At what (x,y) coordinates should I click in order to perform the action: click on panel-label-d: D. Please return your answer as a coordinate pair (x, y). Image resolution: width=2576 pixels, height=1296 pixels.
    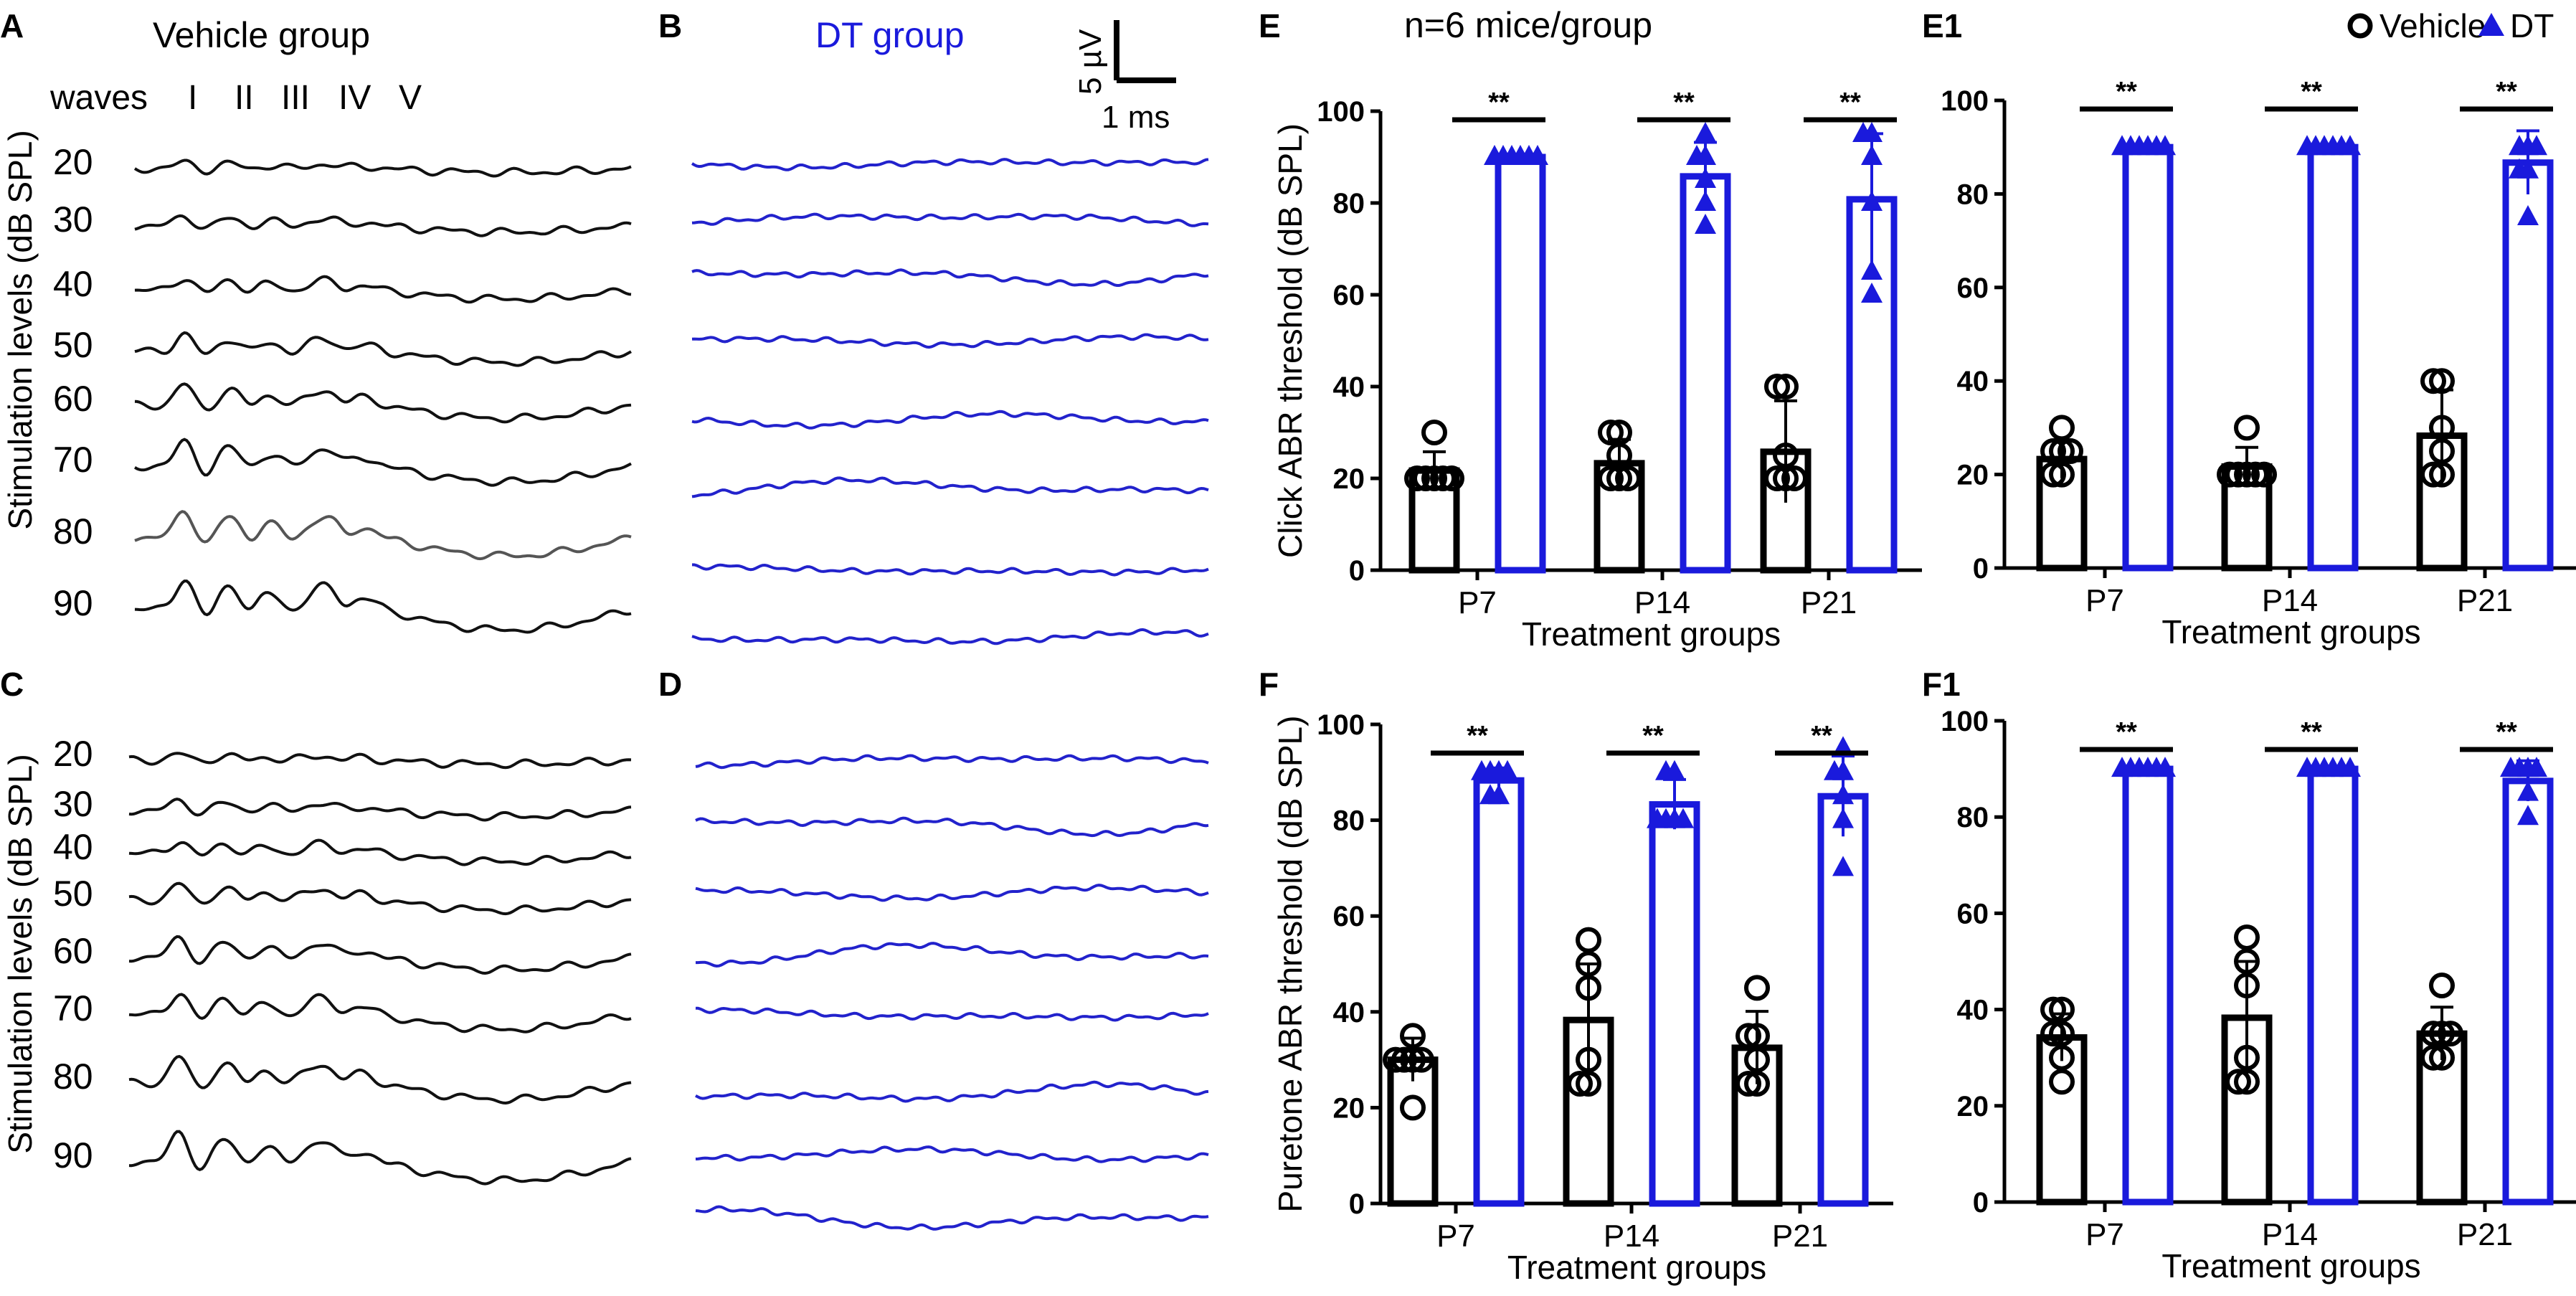
    Looking at the image, I should click on (670, 684).